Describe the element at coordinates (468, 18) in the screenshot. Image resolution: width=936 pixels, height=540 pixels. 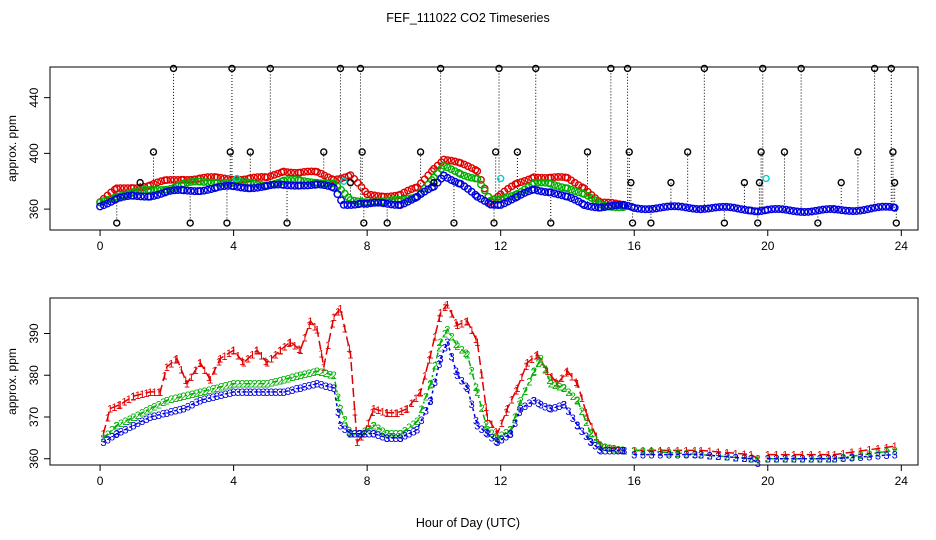
I see `chart-title: FEF_111022 CO2 Timeseries` at that location.